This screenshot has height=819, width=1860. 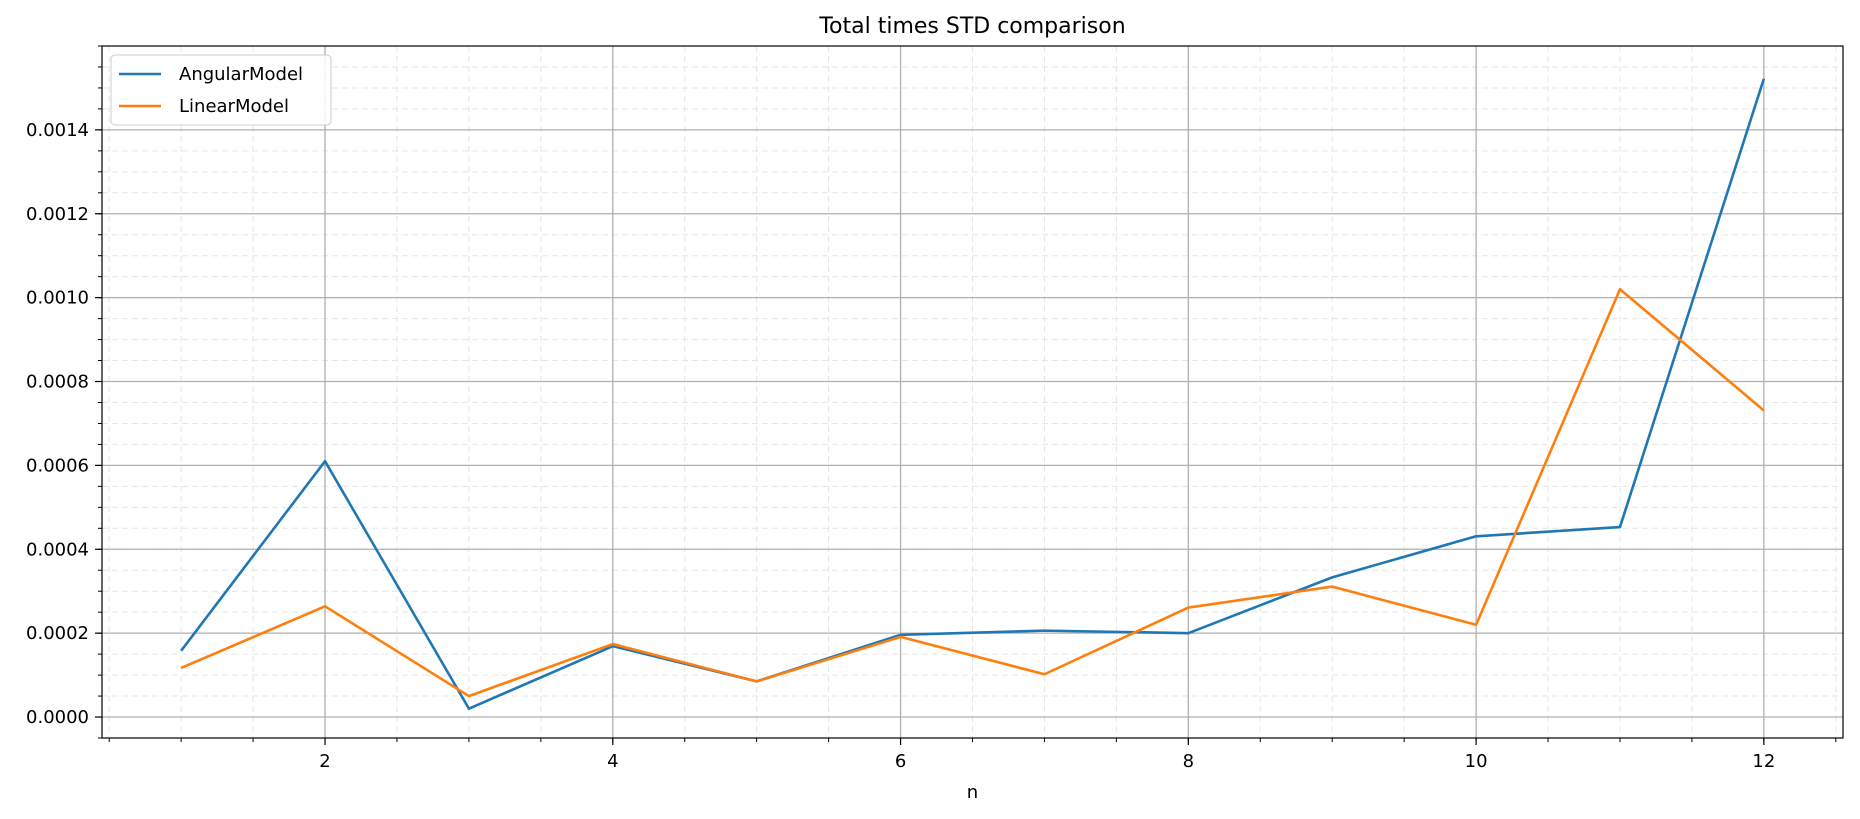 I want to click on legend-box, so click(x=221, y=90).